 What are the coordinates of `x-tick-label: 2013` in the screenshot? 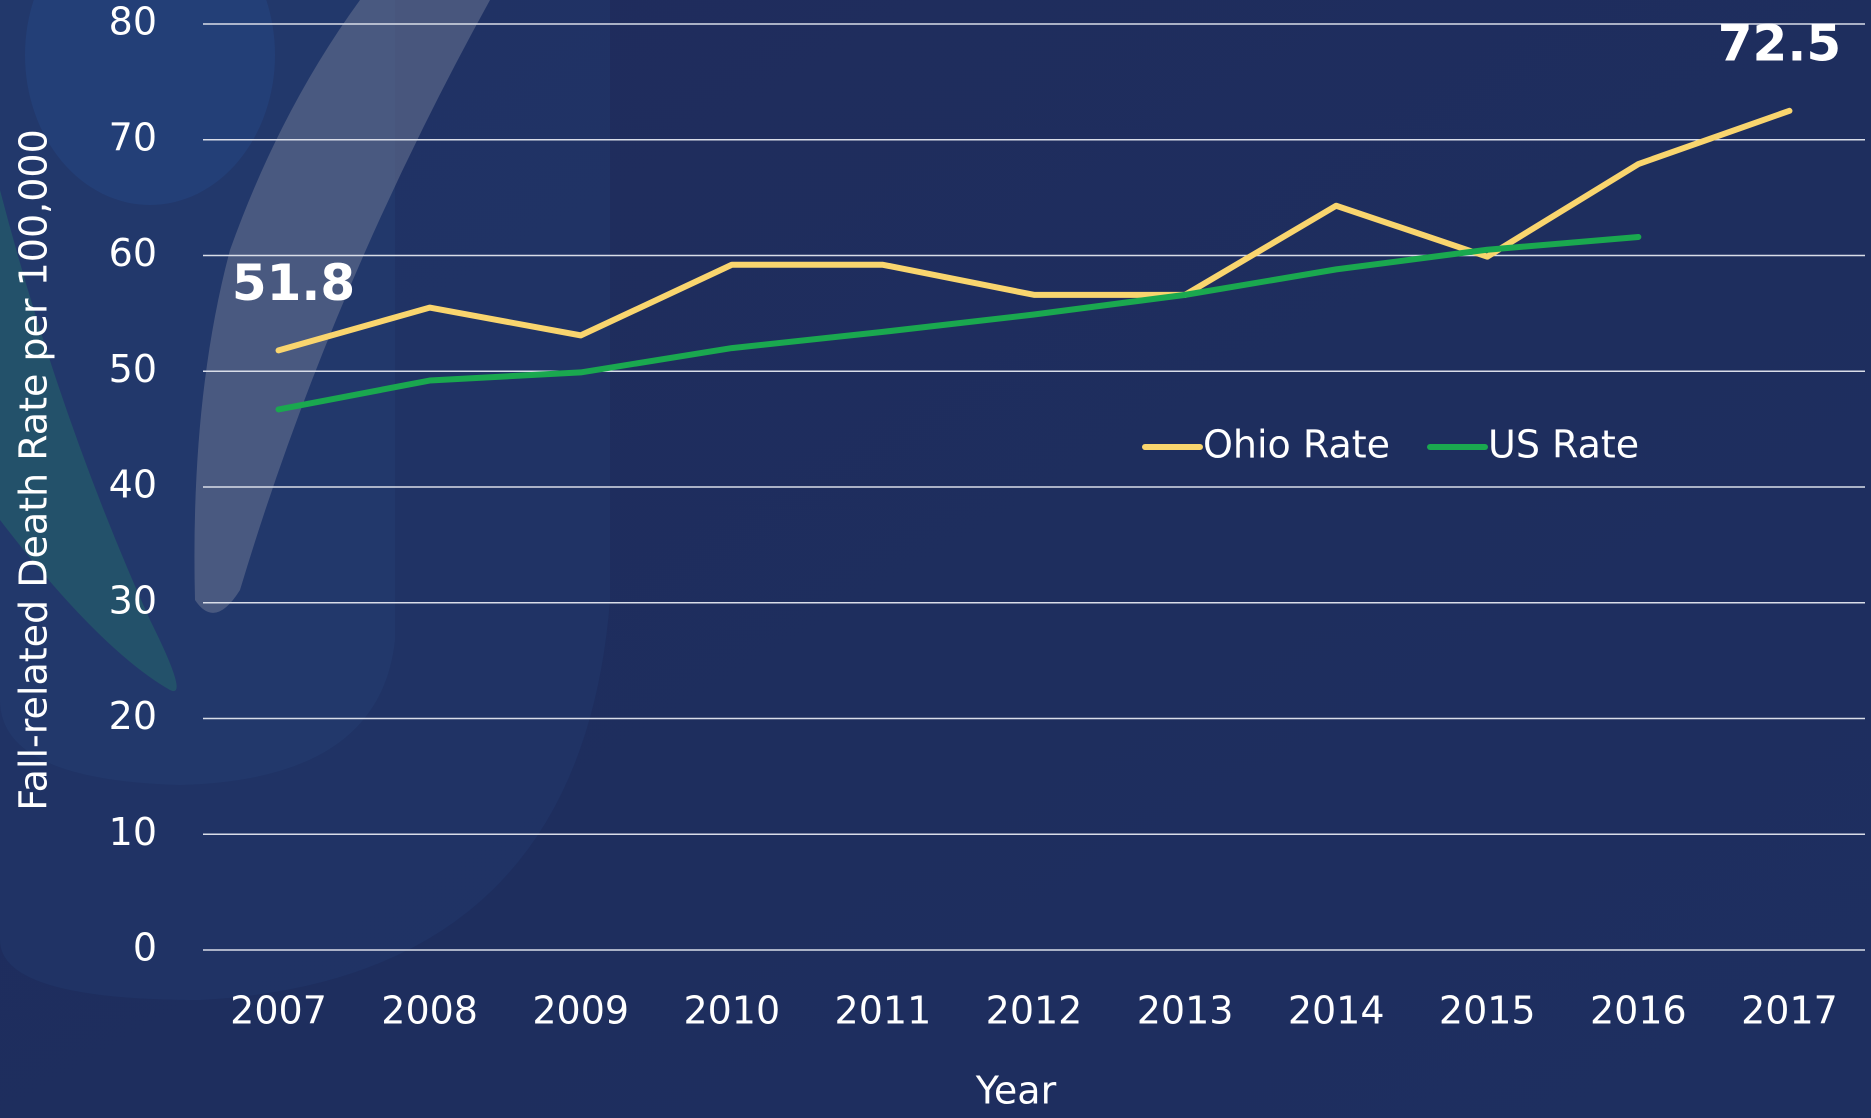 It's located at (1185, 1011).